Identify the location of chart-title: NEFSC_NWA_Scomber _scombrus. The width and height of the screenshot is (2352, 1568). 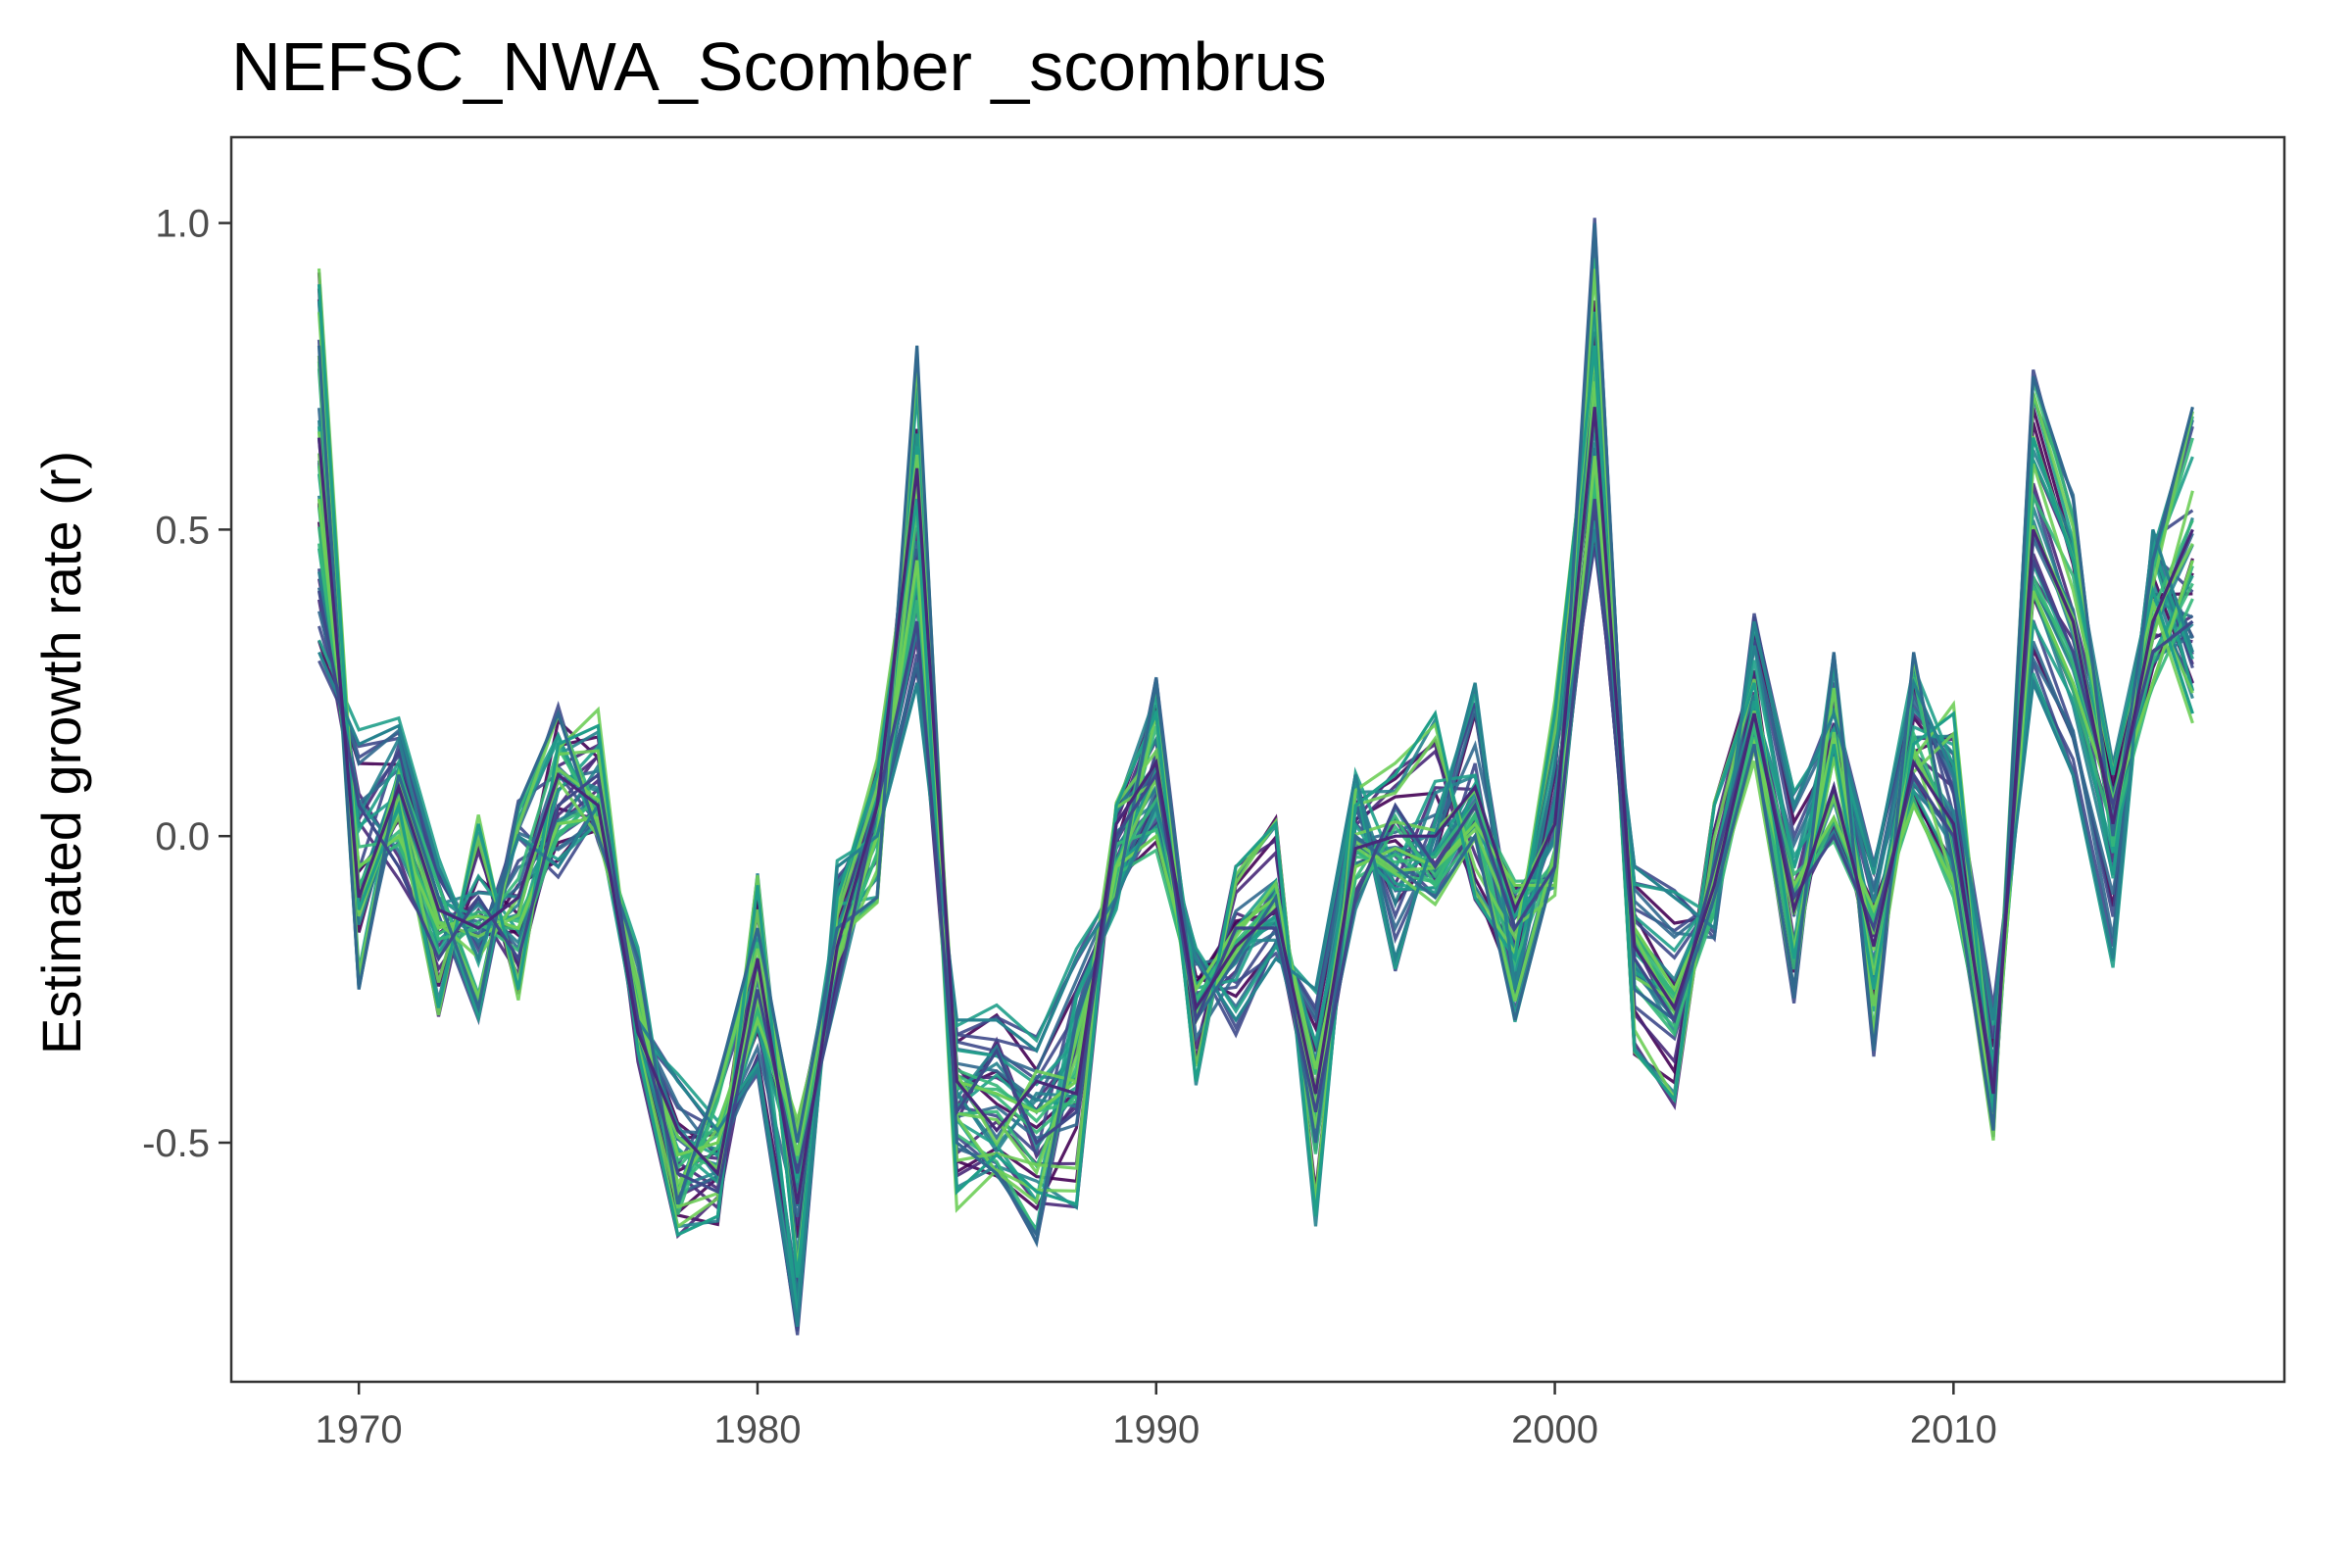
(779, 66).